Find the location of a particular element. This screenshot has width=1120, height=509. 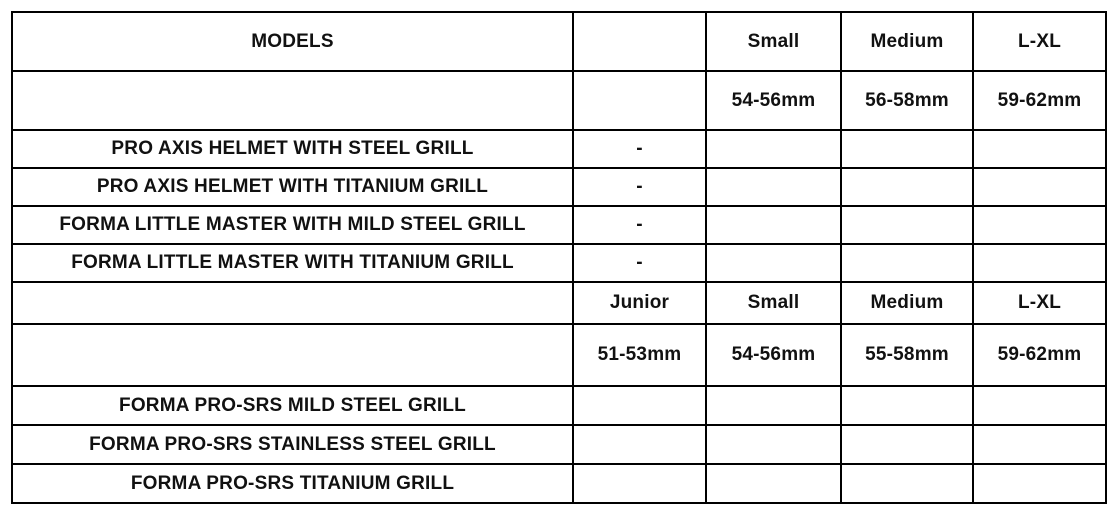

header-cell-small-2: Small is located at coordinates (773, 303).